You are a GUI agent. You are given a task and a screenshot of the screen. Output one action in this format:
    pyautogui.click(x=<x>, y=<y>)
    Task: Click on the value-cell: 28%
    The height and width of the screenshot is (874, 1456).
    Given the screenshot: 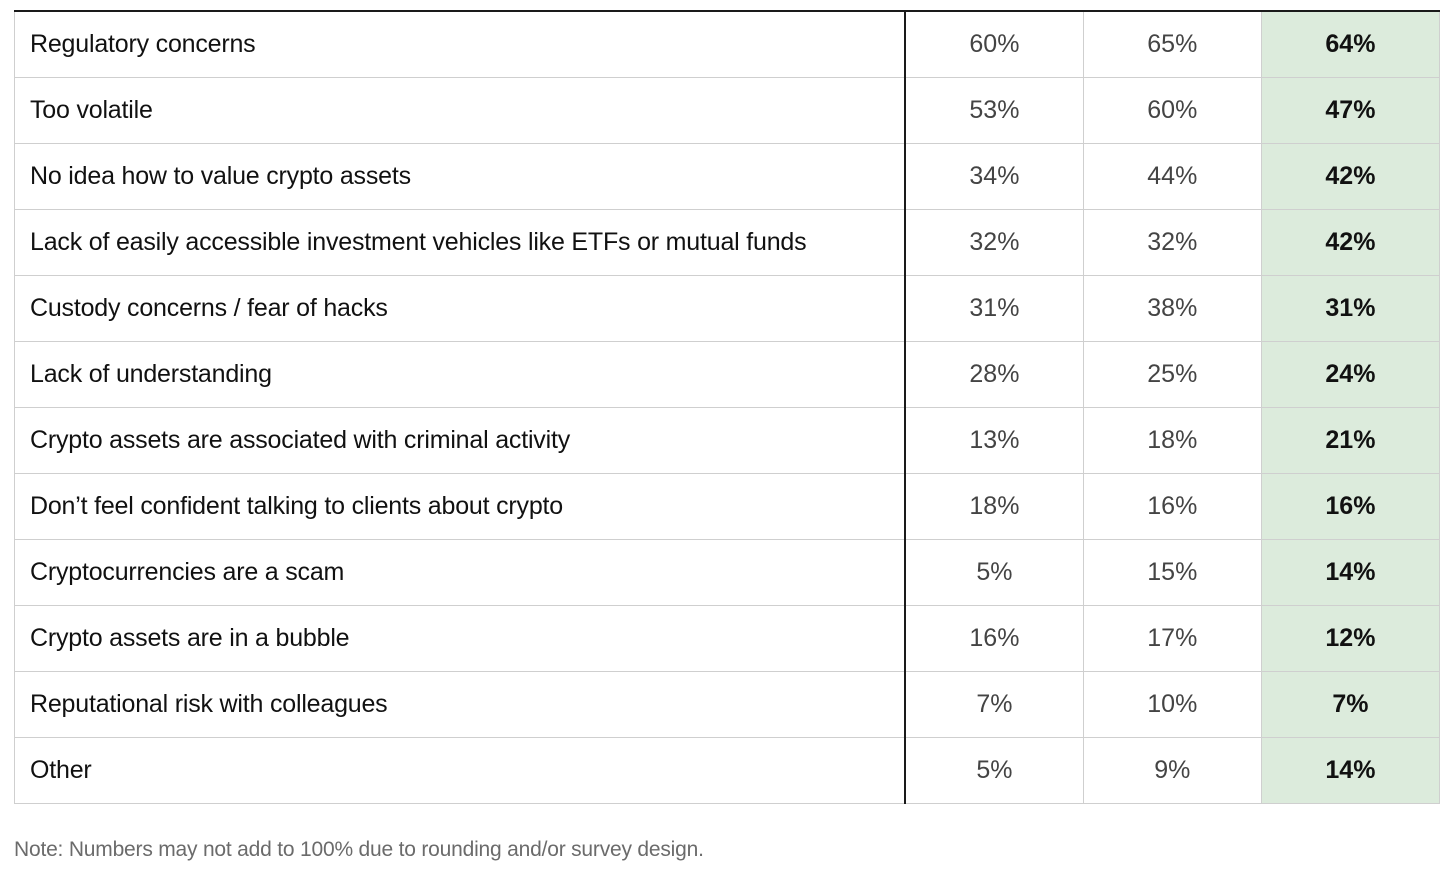 What is the action you would take?
    pyautogui.click(x=994, y=374)
    